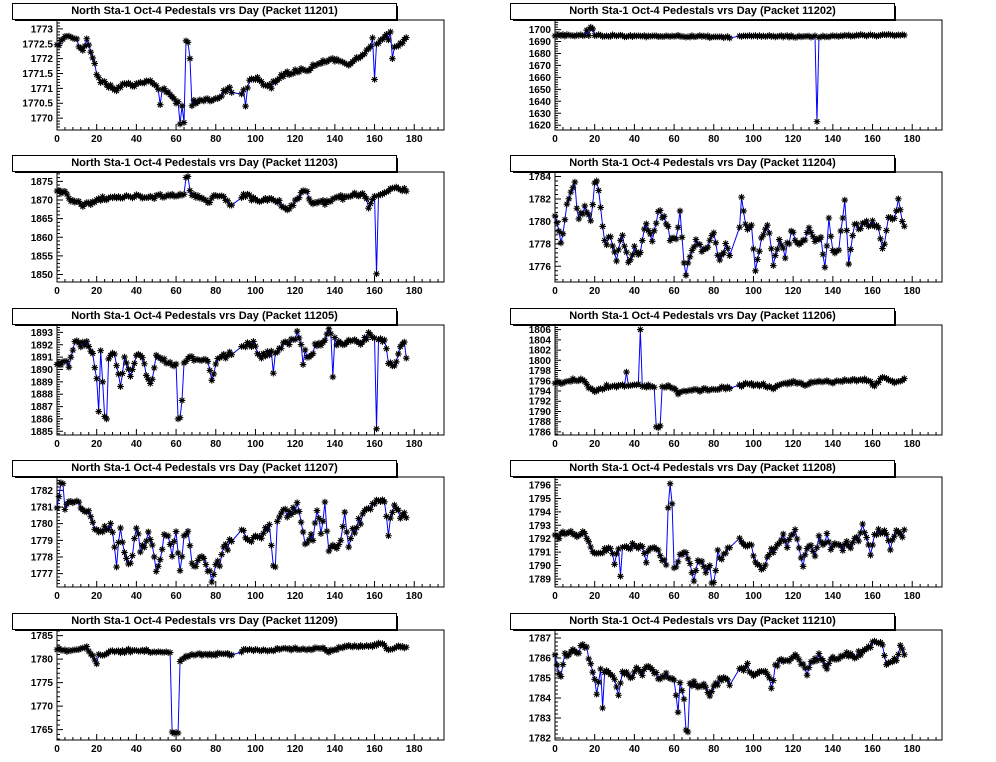  What do you see at coordinates (42, 238) in the screenshot?
I see `svg-text: 1860` at bounding box center [42, 238].